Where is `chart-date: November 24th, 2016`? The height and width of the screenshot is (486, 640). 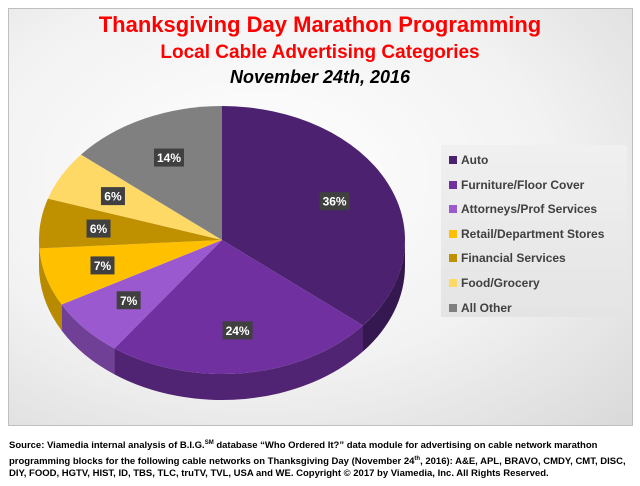
chart-date: November 24th, 2016 is located at coordinates (320, 77).